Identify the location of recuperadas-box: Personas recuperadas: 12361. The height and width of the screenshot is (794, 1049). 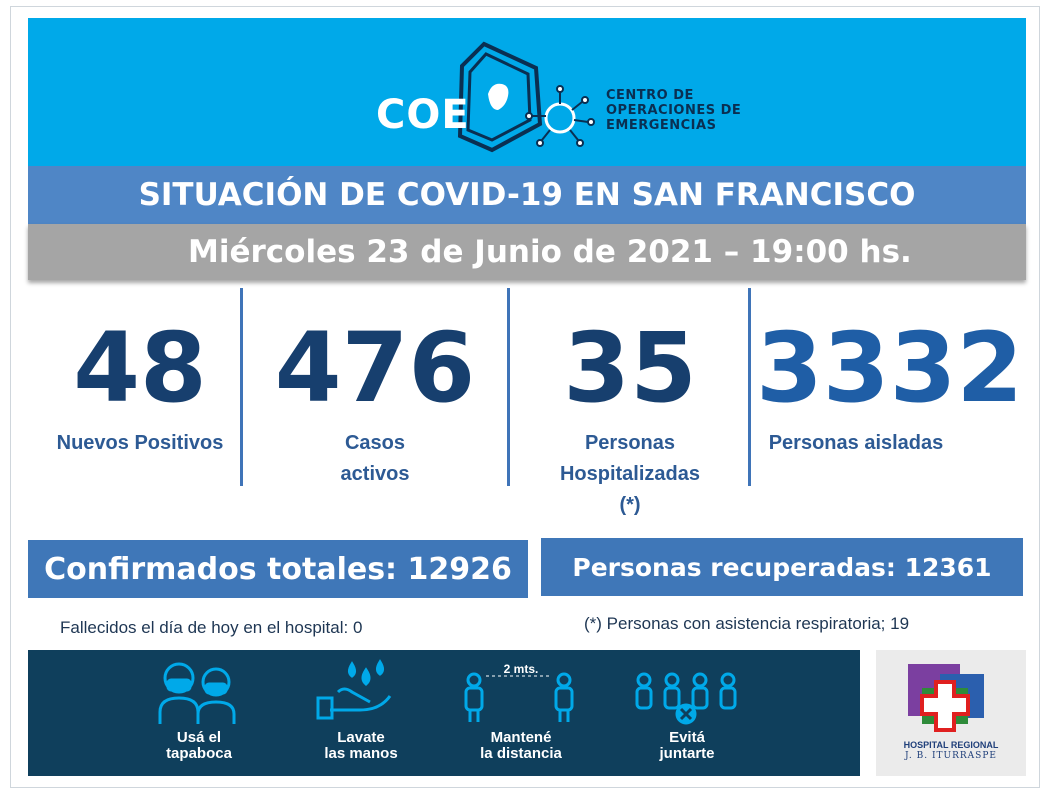
(782, 567).